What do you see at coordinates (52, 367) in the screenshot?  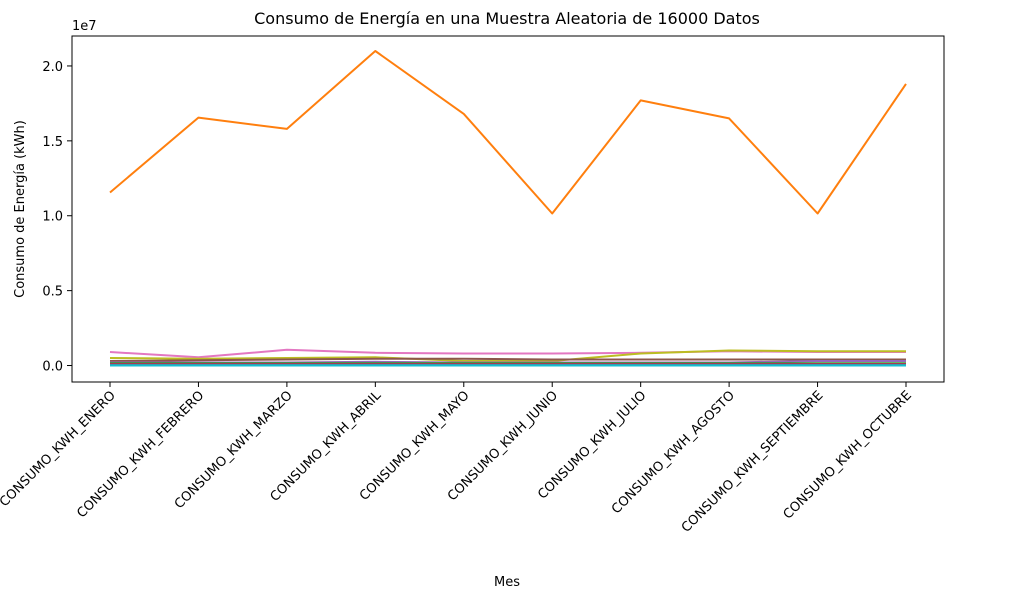 I see `y-tick-label: 0.0` at bounding box center [52, 367].